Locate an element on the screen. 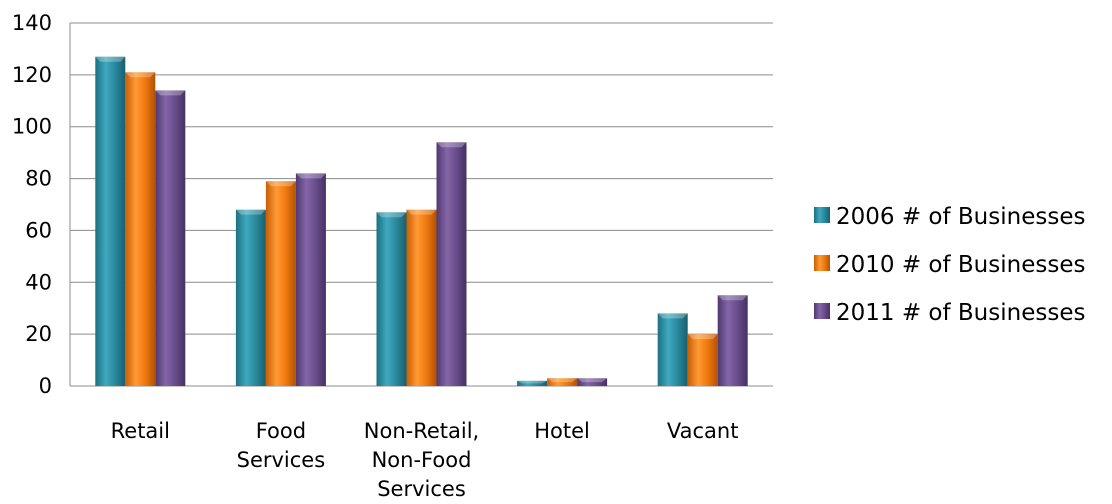 This screenshot has width=1112, height=504. x-tick-label: Non-Retail, Non-Food Services is located at coordinates (421, 460).